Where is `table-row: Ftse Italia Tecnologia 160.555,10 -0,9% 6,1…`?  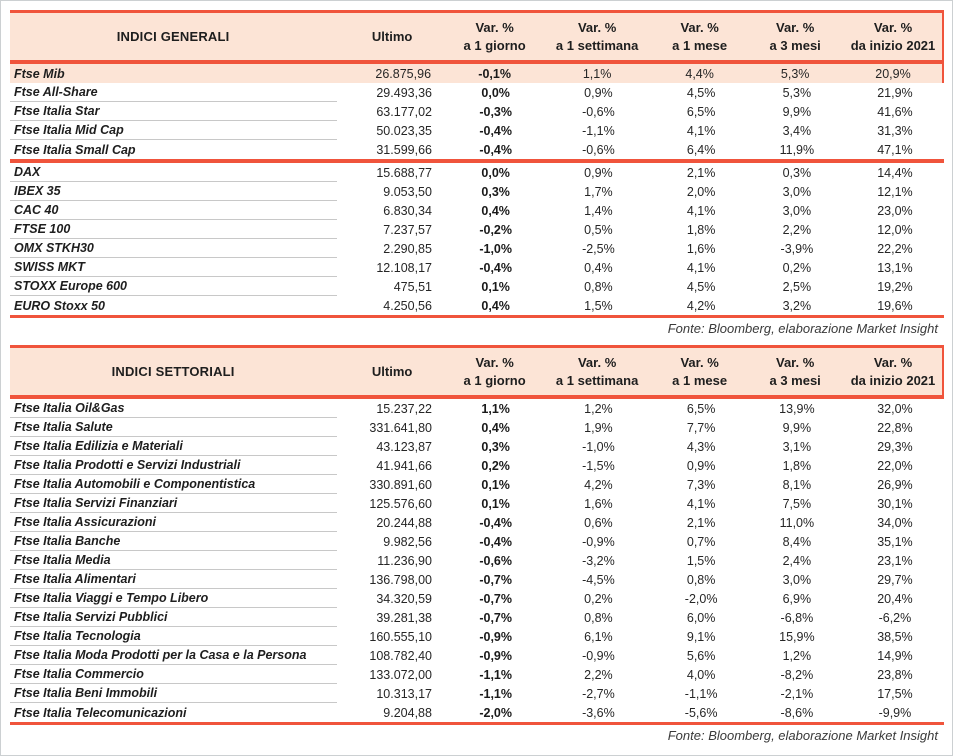 table-row: Ftse Italia Tecnologia 160.555,10 -0,9% 6,1… is located at coordinates (477, 636).